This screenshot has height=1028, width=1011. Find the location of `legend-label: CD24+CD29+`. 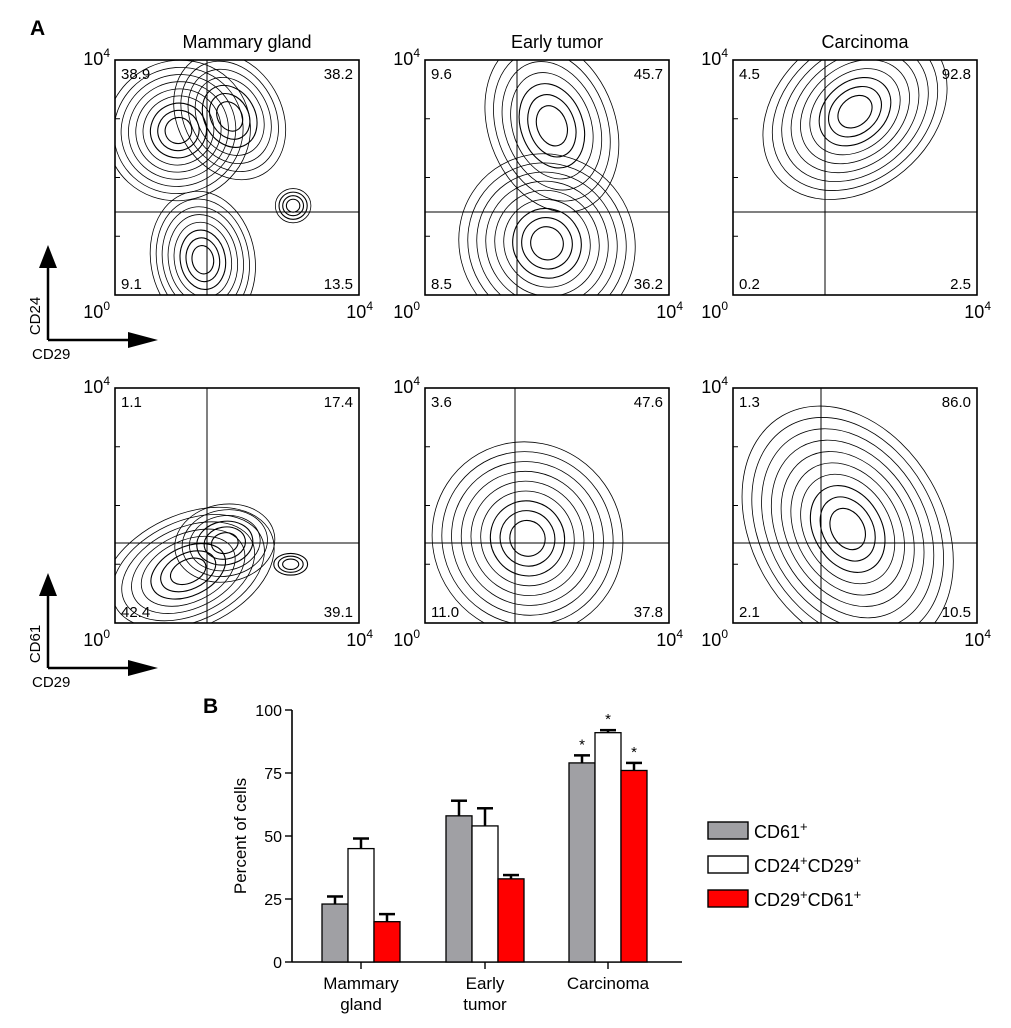

legend-label: CD24+CD29+ is located at coordinates (807, 864).